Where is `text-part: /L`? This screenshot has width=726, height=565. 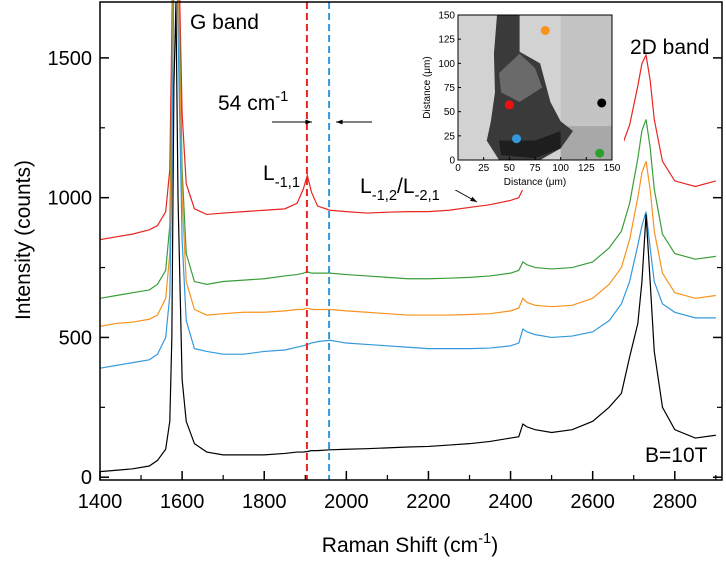 text-part: /L is located at coordinates (406, 186).